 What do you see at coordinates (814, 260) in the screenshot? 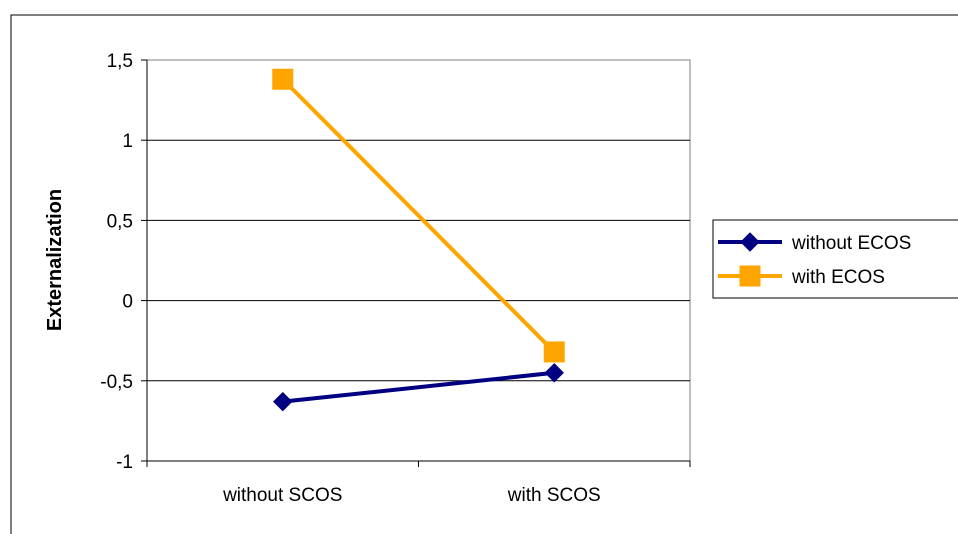
I see `legend-items: without ECOS with ECOS` at bounding box center [814, 260].